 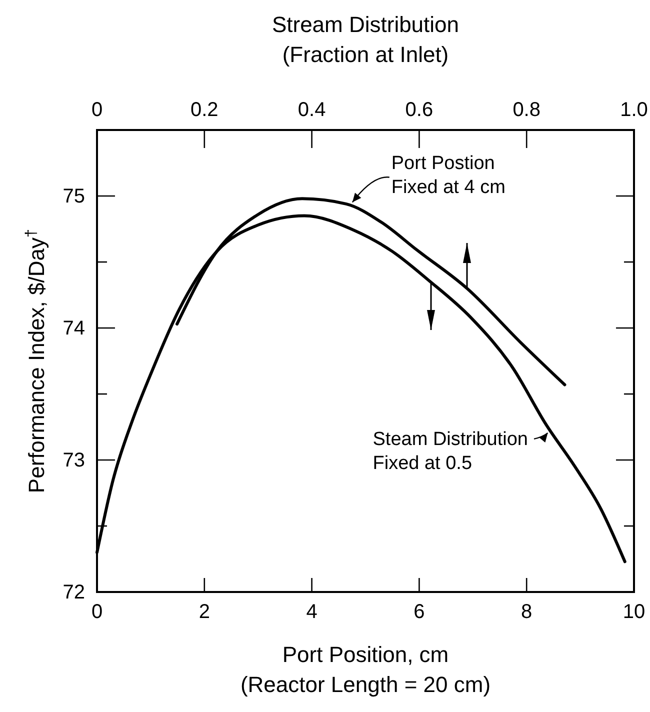 I want to click on x-tick-label: 2, so click(x=204, y=612).